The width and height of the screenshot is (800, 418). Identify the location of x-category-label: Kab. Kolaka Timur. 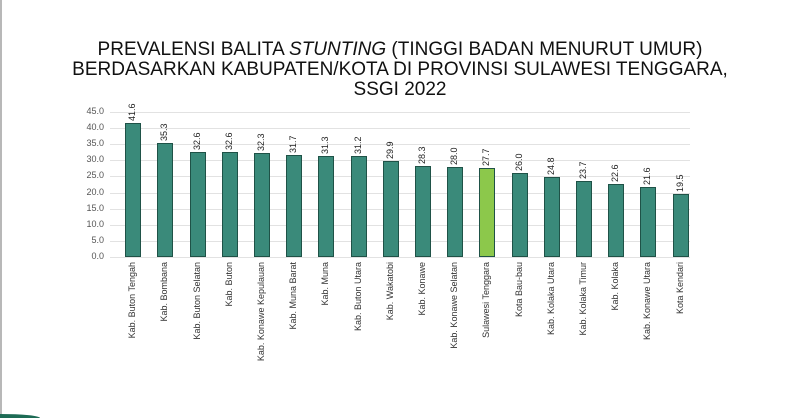
(582, 299).